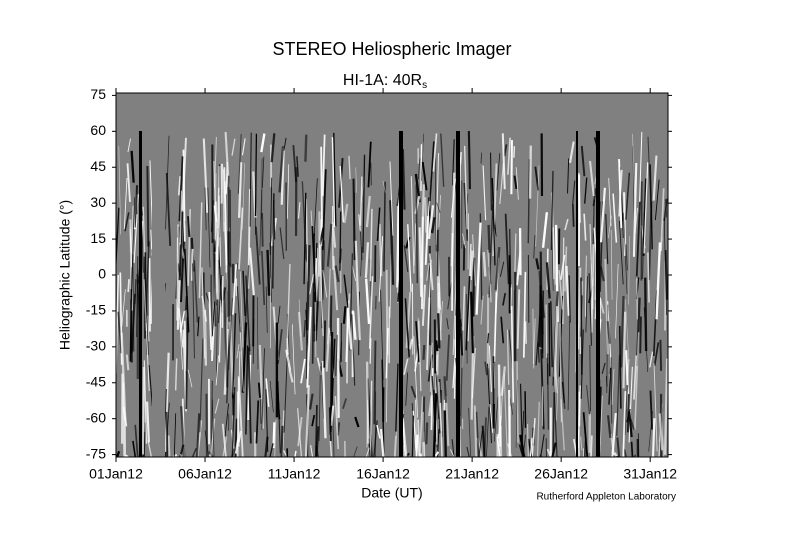  I want to click on y-tick-label: 45, so click(98, 166).